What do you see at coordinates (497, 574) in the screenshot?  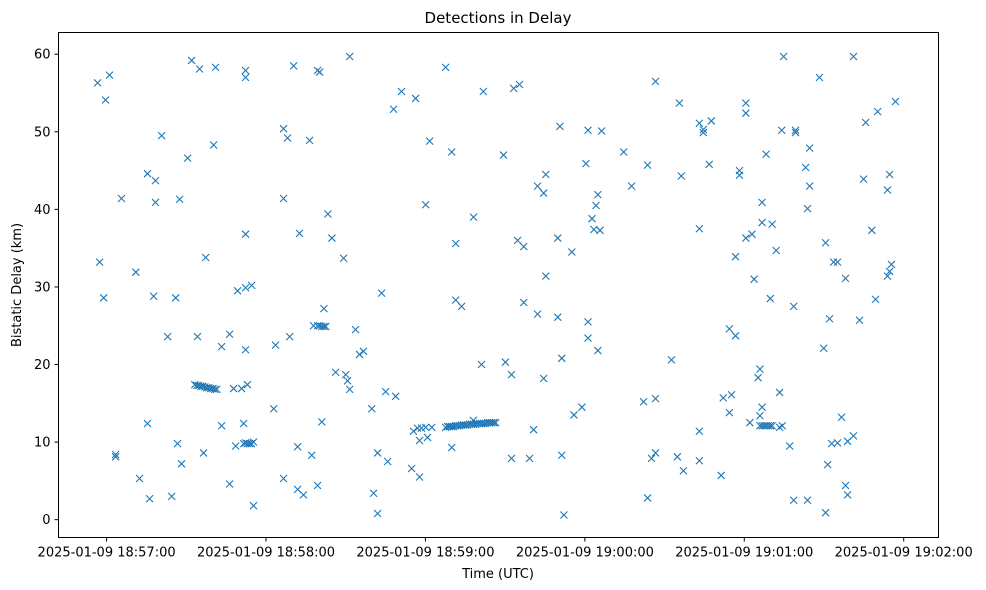 I see `x-axis-label: Time (UTC)` at bounding box center [497, 574].